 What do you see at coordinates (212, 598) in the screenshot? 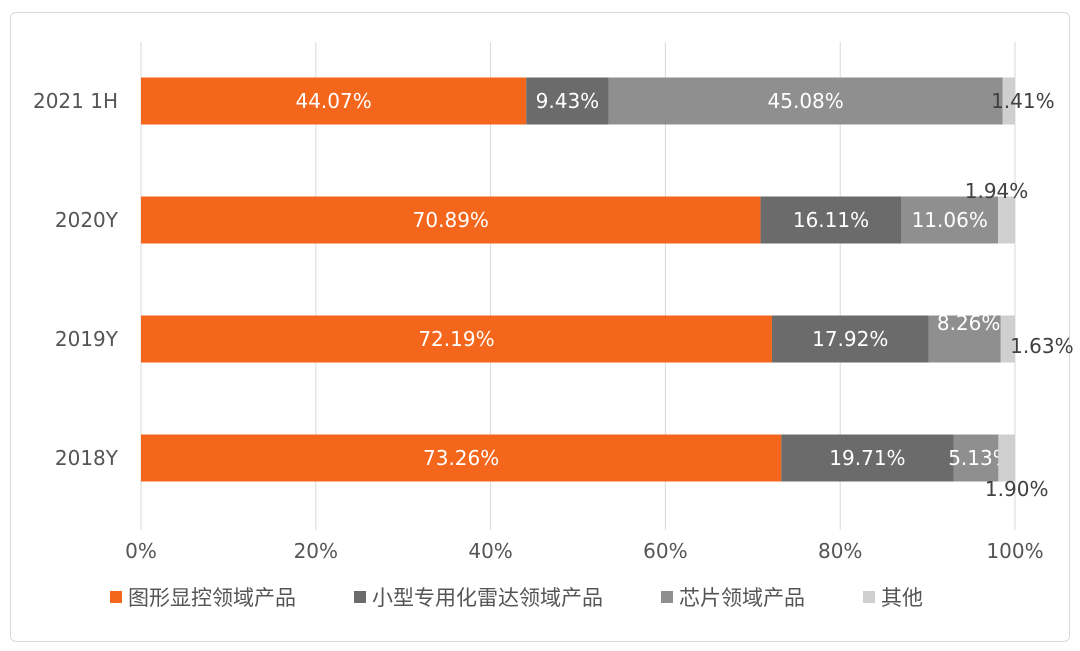
I see `legend-label: 图形显控领域产品` at bounding box center [212, 598].